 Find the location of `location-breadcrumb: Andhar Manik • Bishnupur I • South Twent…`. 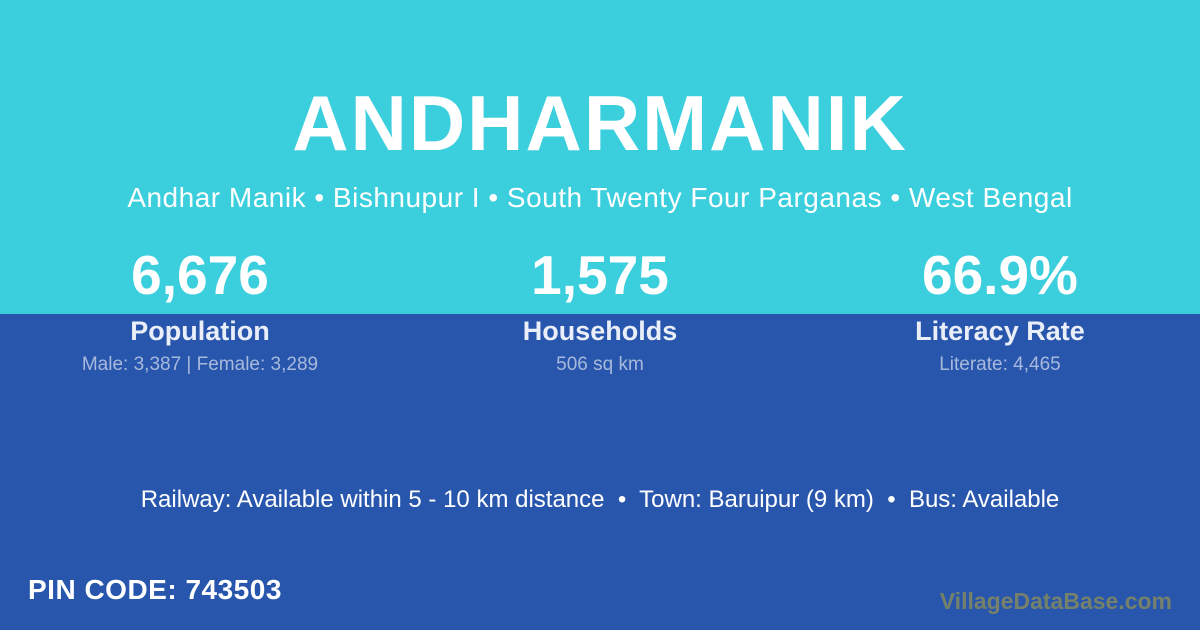

location-breadcrumb: Andhar Manik • Bishnupur I • South Twent… is located at coordinates (600, 197).